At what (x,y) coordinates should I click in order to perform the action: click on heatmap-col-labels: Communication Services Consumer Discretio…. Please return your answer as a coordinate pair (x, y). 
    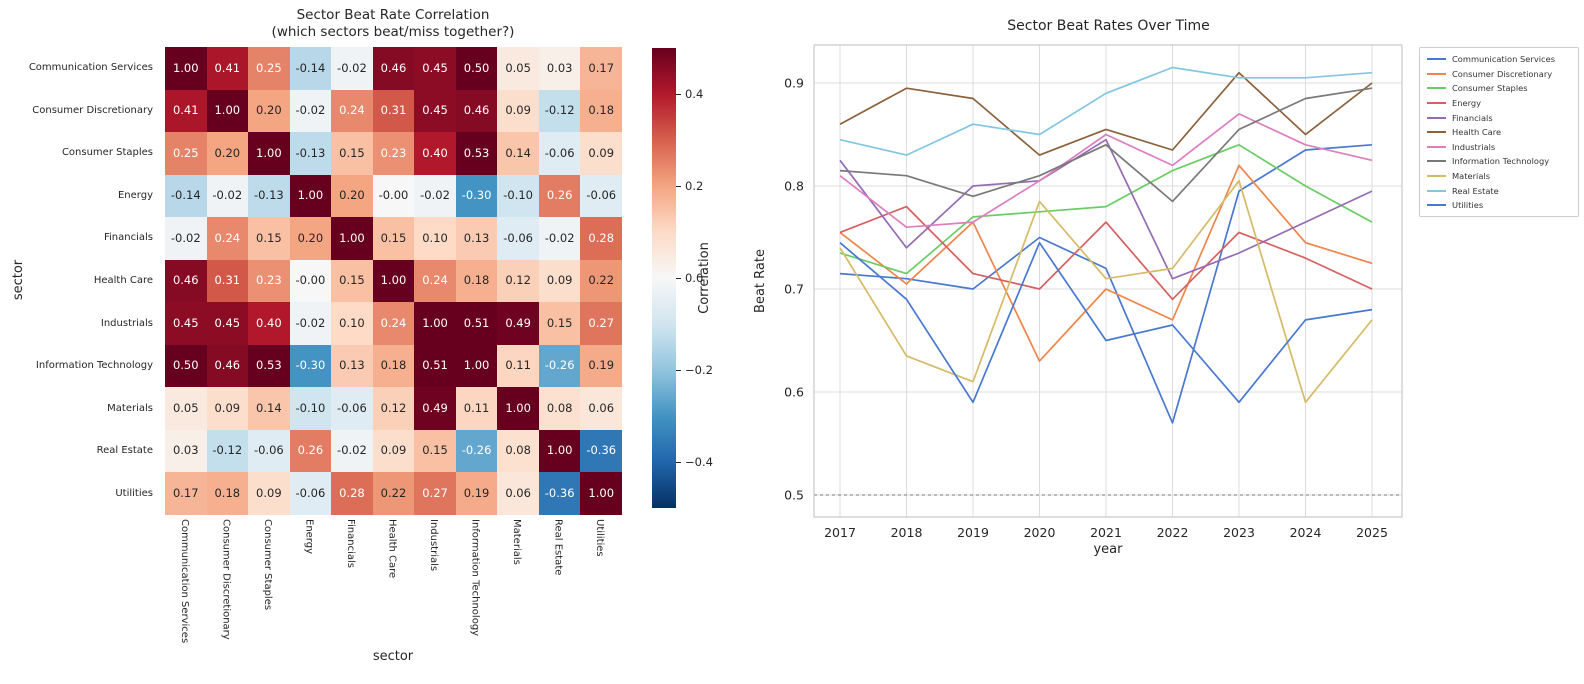
    Looking at the image, I should click on (393, 599).